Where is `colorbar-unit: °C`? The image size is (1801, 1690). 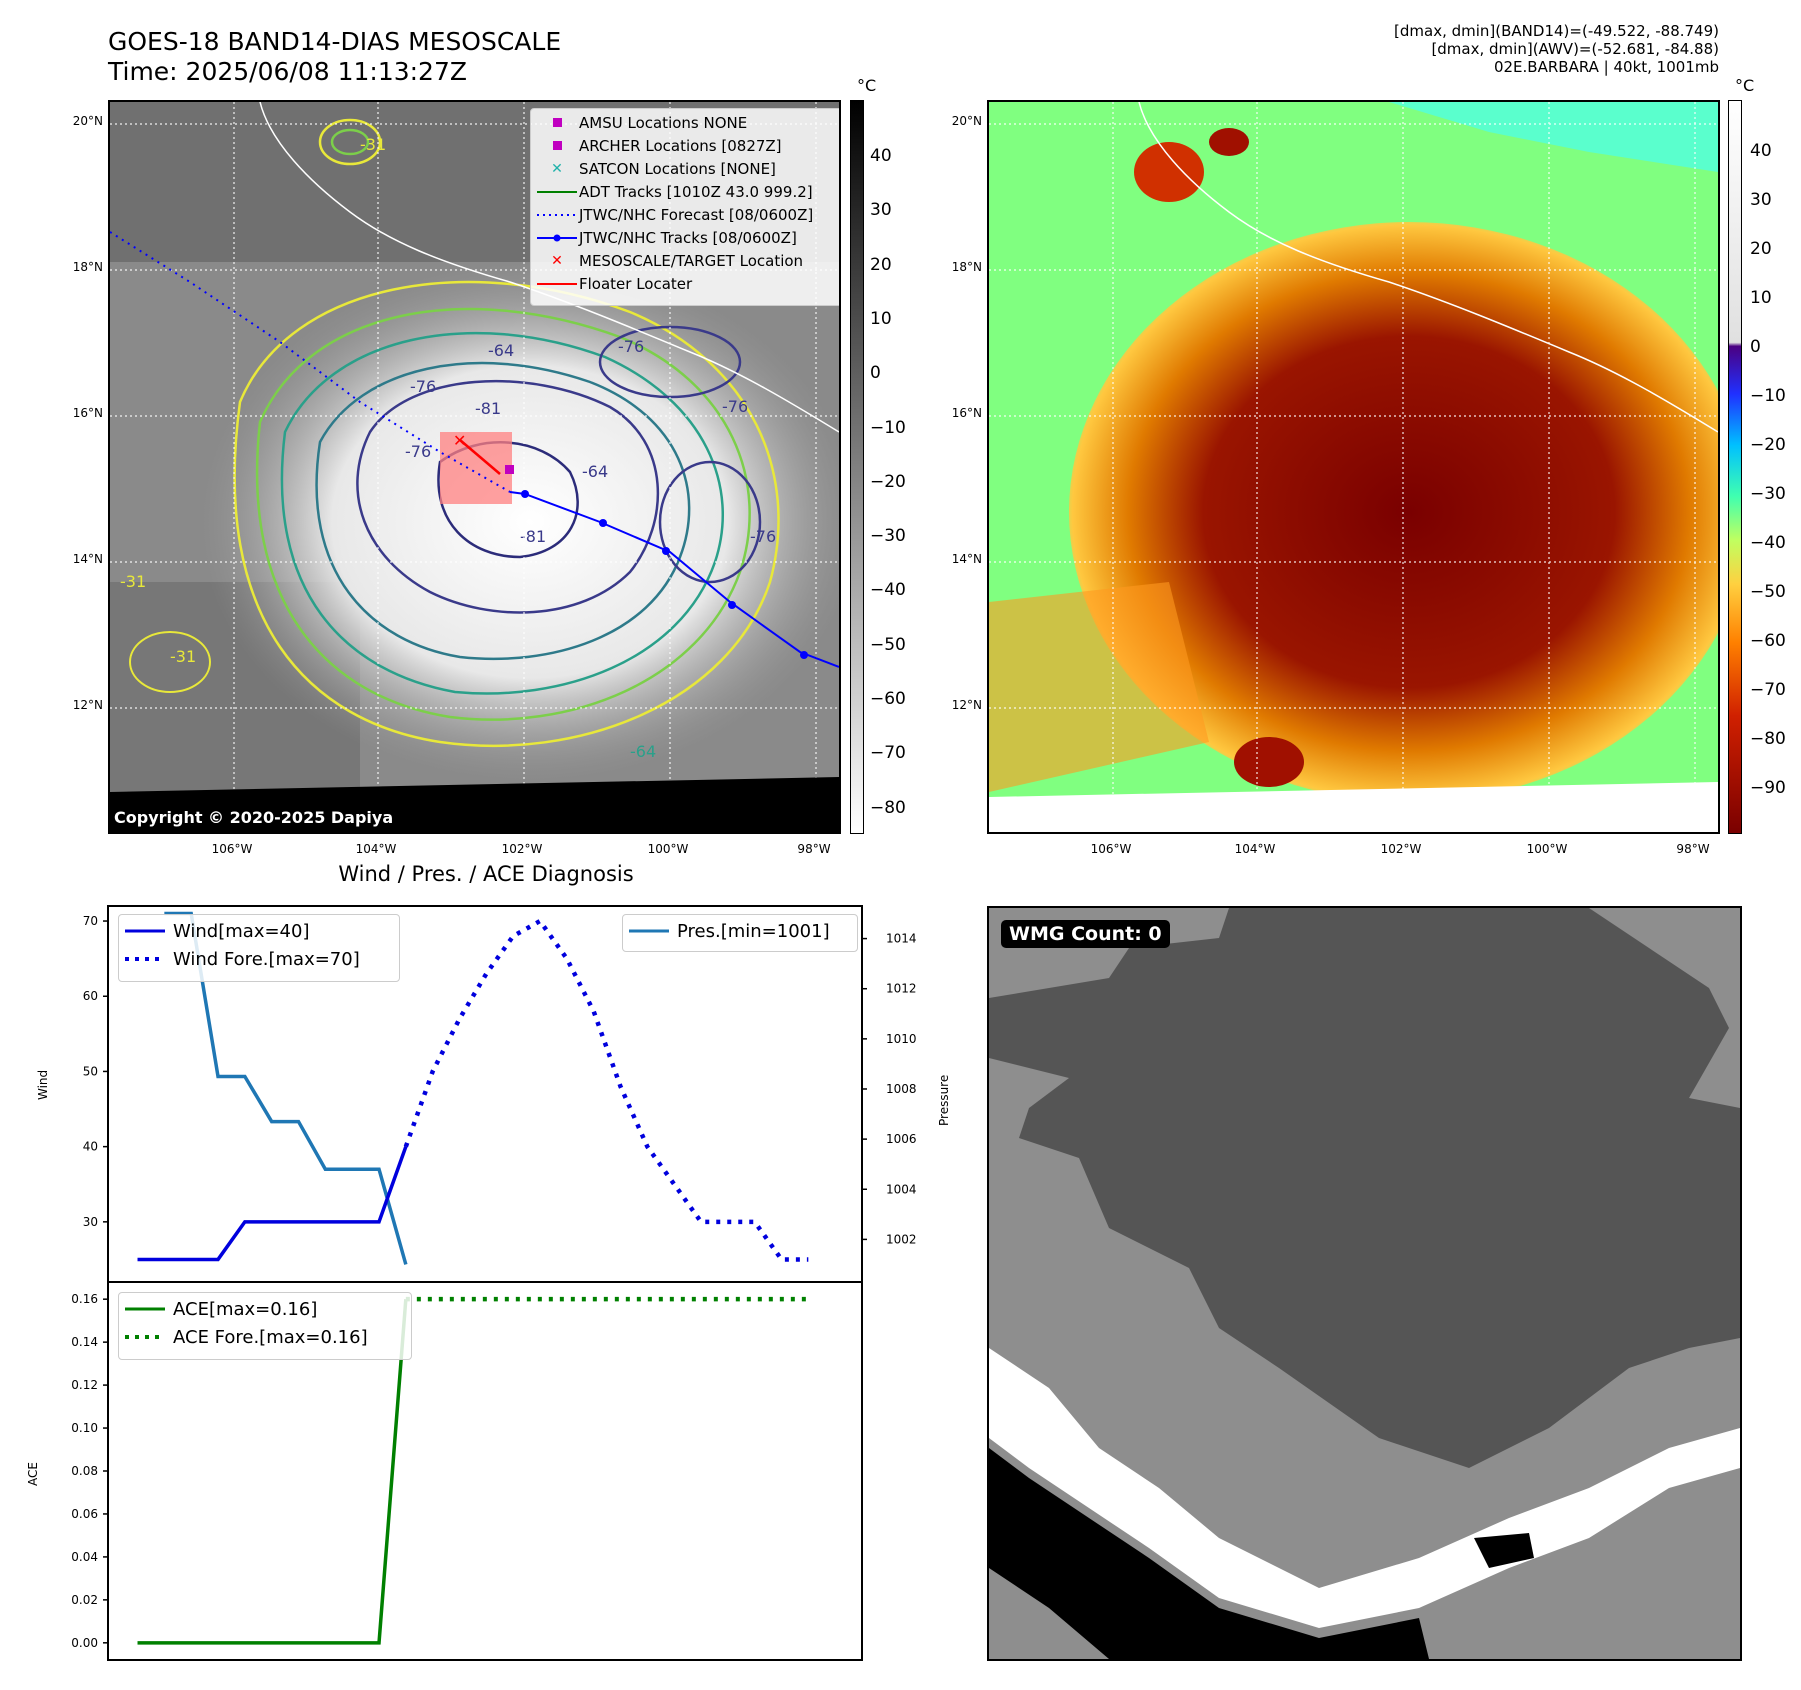
colorbar-unit: °C is located at coordinates (867, 85).